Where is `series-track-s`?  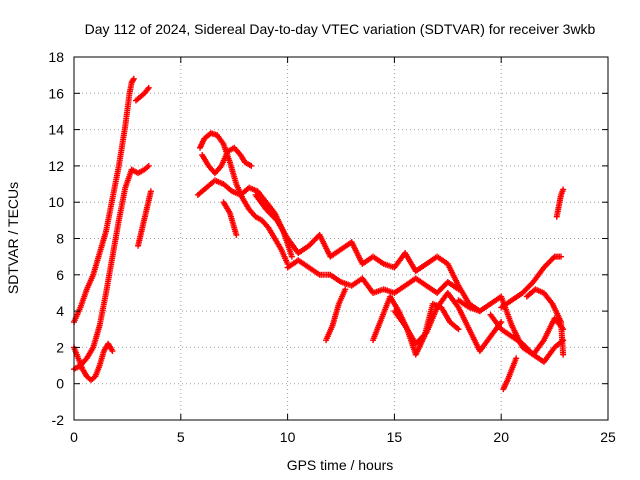
series-track-s is located at coordinates (545, 322).